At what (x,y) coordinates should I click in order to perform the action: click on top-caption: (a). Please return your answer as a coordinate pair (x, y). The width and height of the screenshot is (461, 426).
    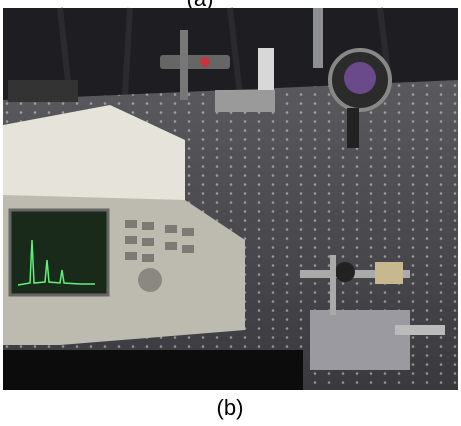
    Looking at the image, I should click on (200, 5).